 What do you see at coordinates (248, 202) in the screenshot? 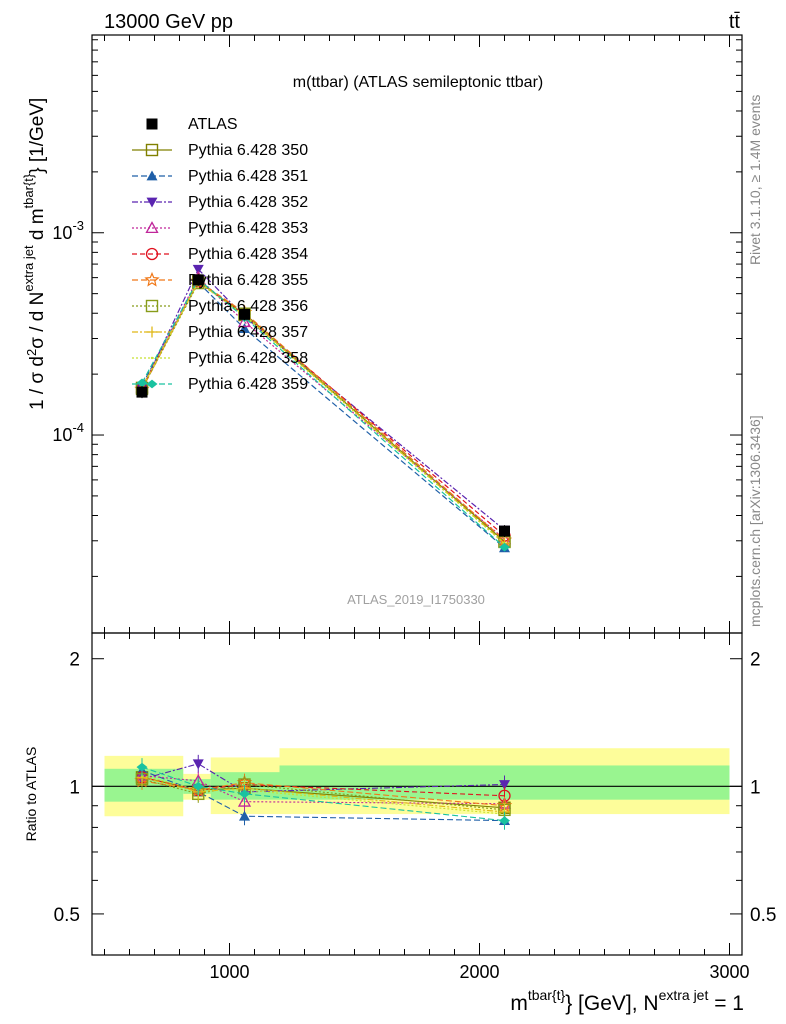
I see `legend-label: Pythia 6.428 352` at bounding box center [248, 202].